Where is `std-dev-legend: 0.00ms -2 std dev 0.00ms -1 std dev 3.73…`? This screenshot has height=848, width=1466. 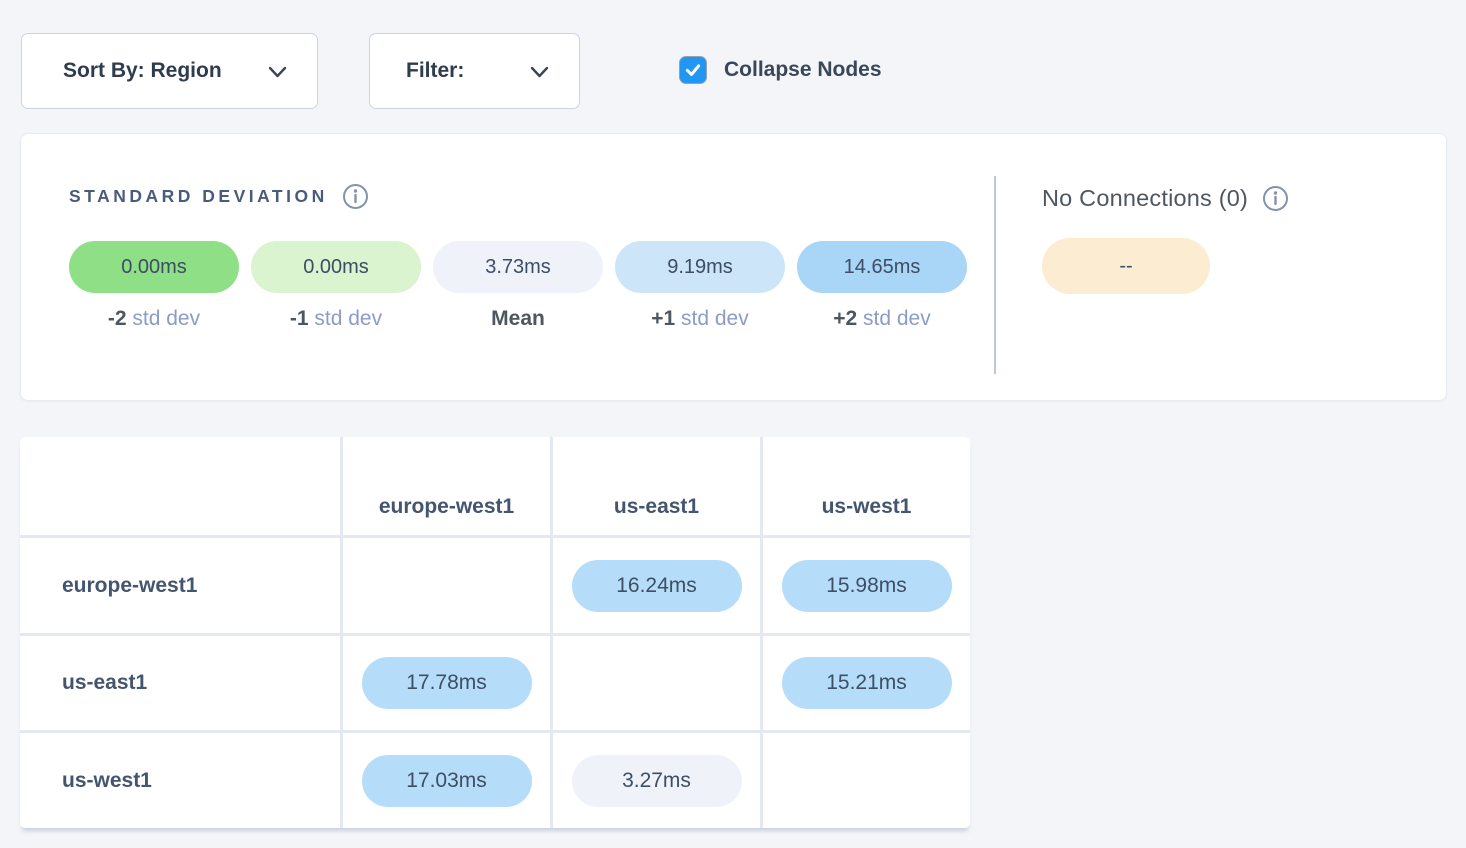
std-dev-legend: 0.00ms -2 std dev 0.00ms -1 std dev 3.73… is located at coordinates (524, 286).